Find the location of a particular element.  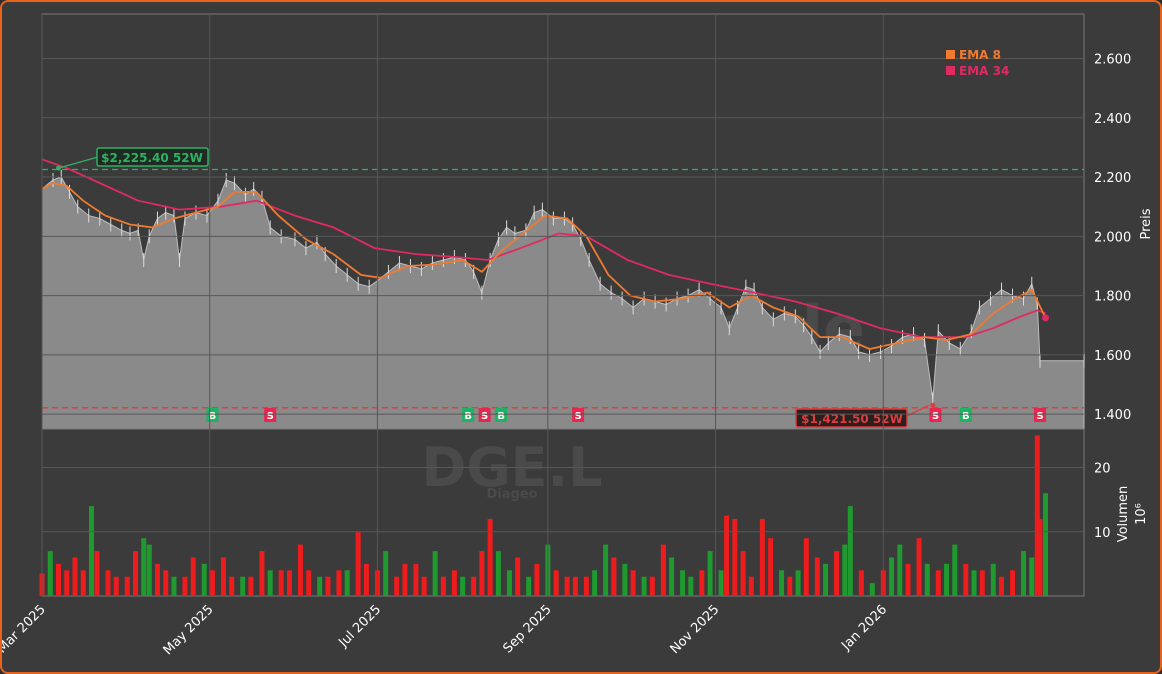

x-tick-label: Jan 2026 is located at coordinates (864, 628).